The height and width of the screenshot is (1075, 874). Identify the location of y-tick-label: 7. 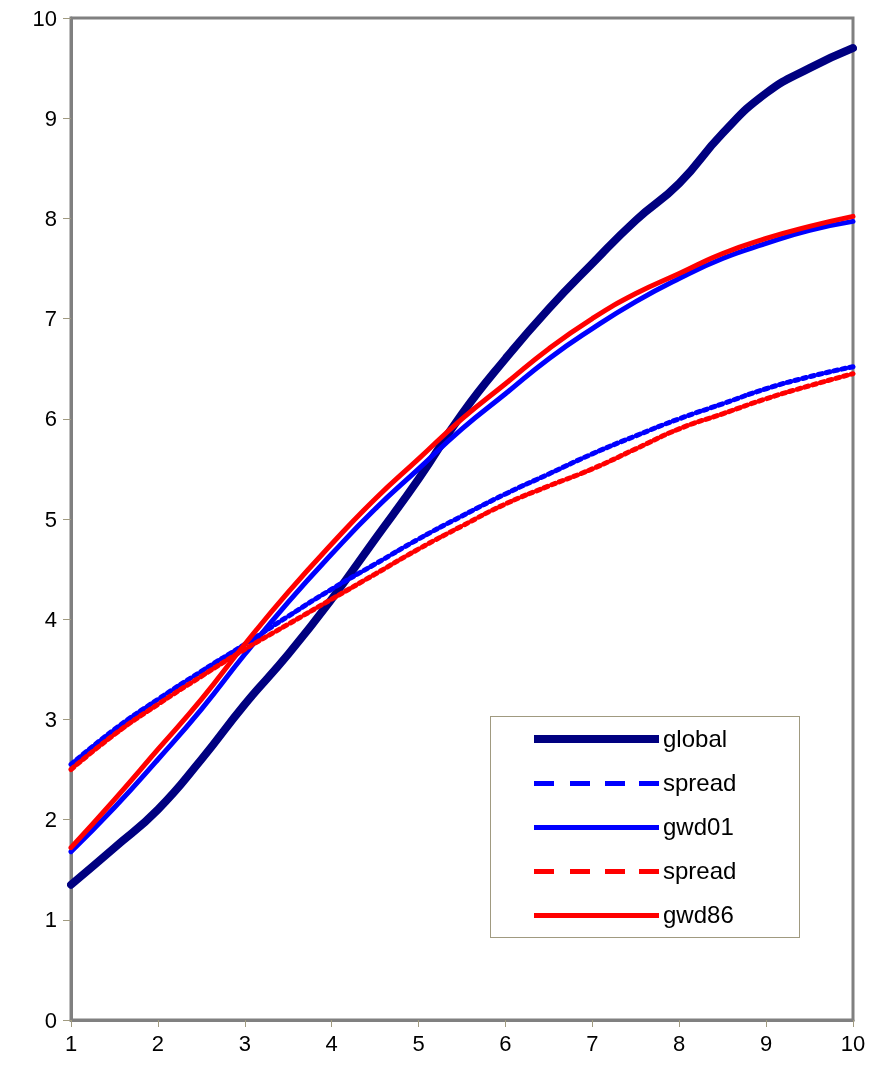
(50, 319).